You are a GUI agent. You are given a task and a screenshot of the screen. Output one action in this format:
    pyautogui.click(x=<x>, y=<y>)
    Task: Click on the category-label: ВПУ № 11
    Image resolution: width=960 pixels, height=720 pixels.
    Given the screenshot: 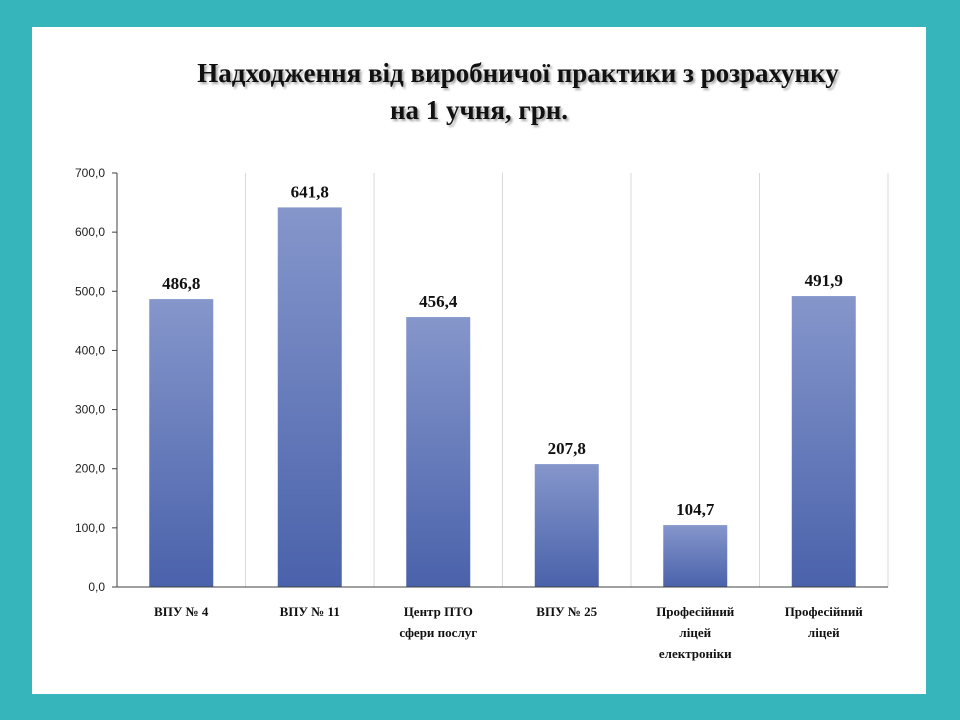 What is the action you would take?
    pyautogui.click(x=310, y=611)
    